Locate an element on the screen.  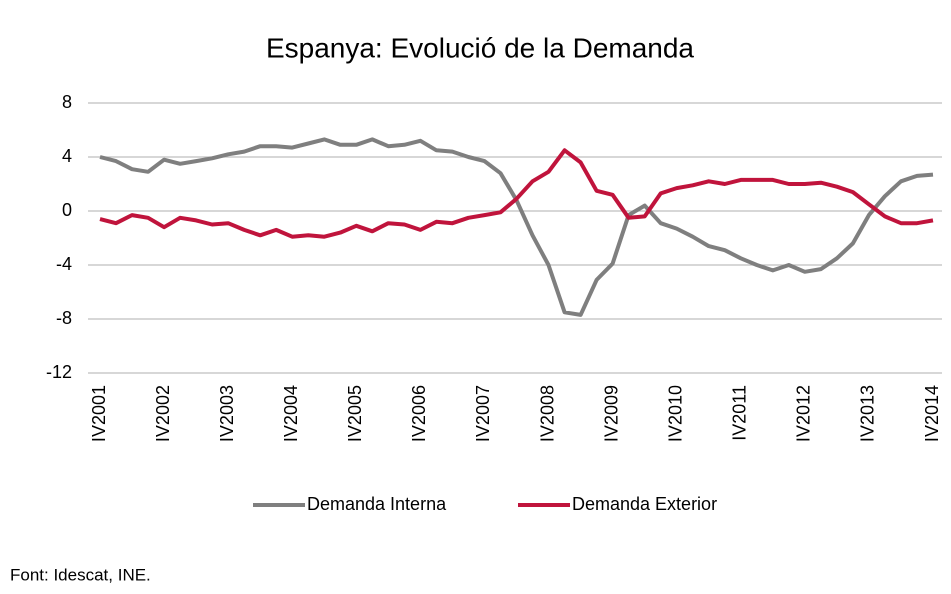
legend-label: Demanda Interna is located at coordinates (377, 504).